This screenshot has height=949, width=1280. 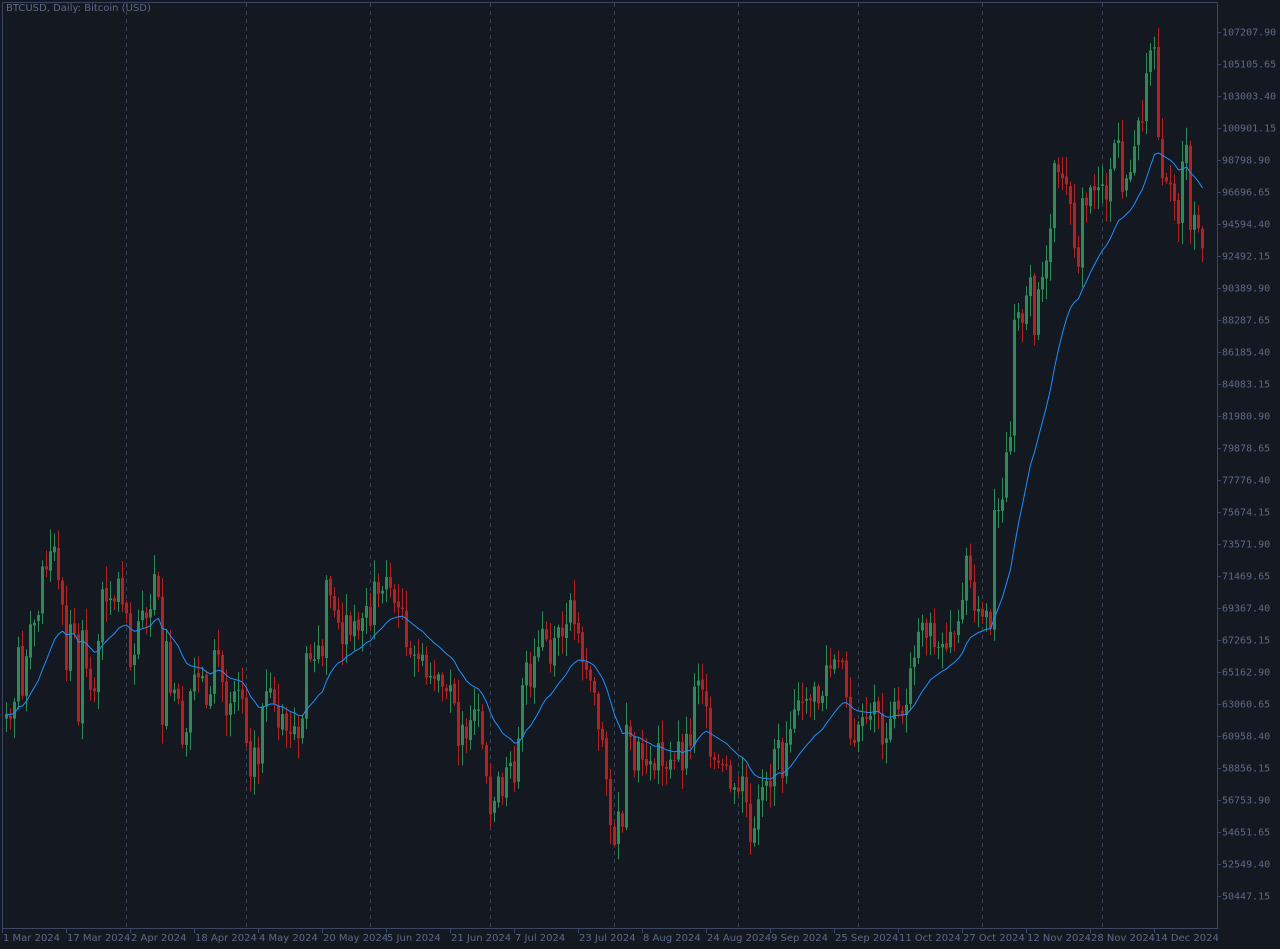 What do you see at coordinates (78, 8) in the screenshot?
I see `chart-title: BTCUSD, Daily: Bitcoin (USD)` at bounding box center [78, 8].